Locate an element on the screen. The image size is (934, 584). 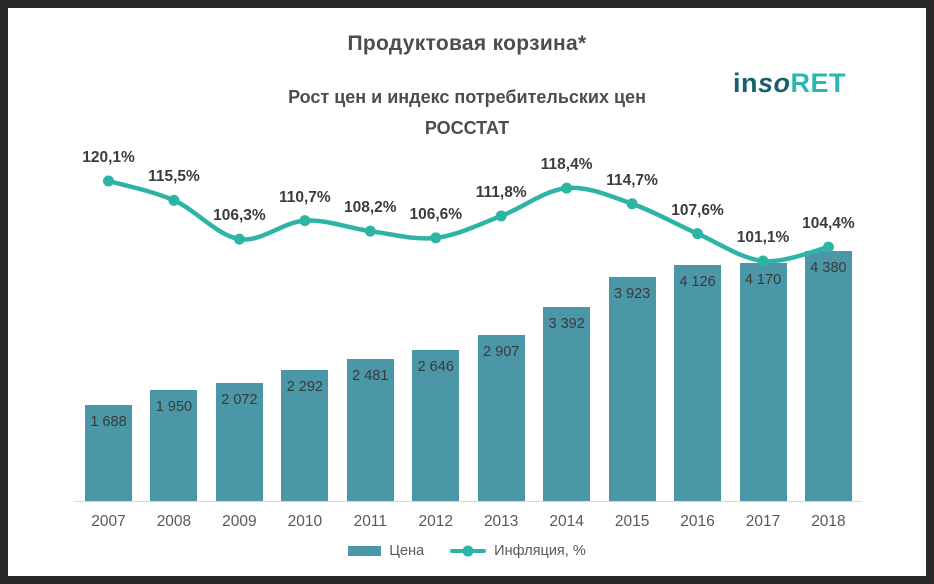
inflation-point-2017 is located at coordinates (763, 261).